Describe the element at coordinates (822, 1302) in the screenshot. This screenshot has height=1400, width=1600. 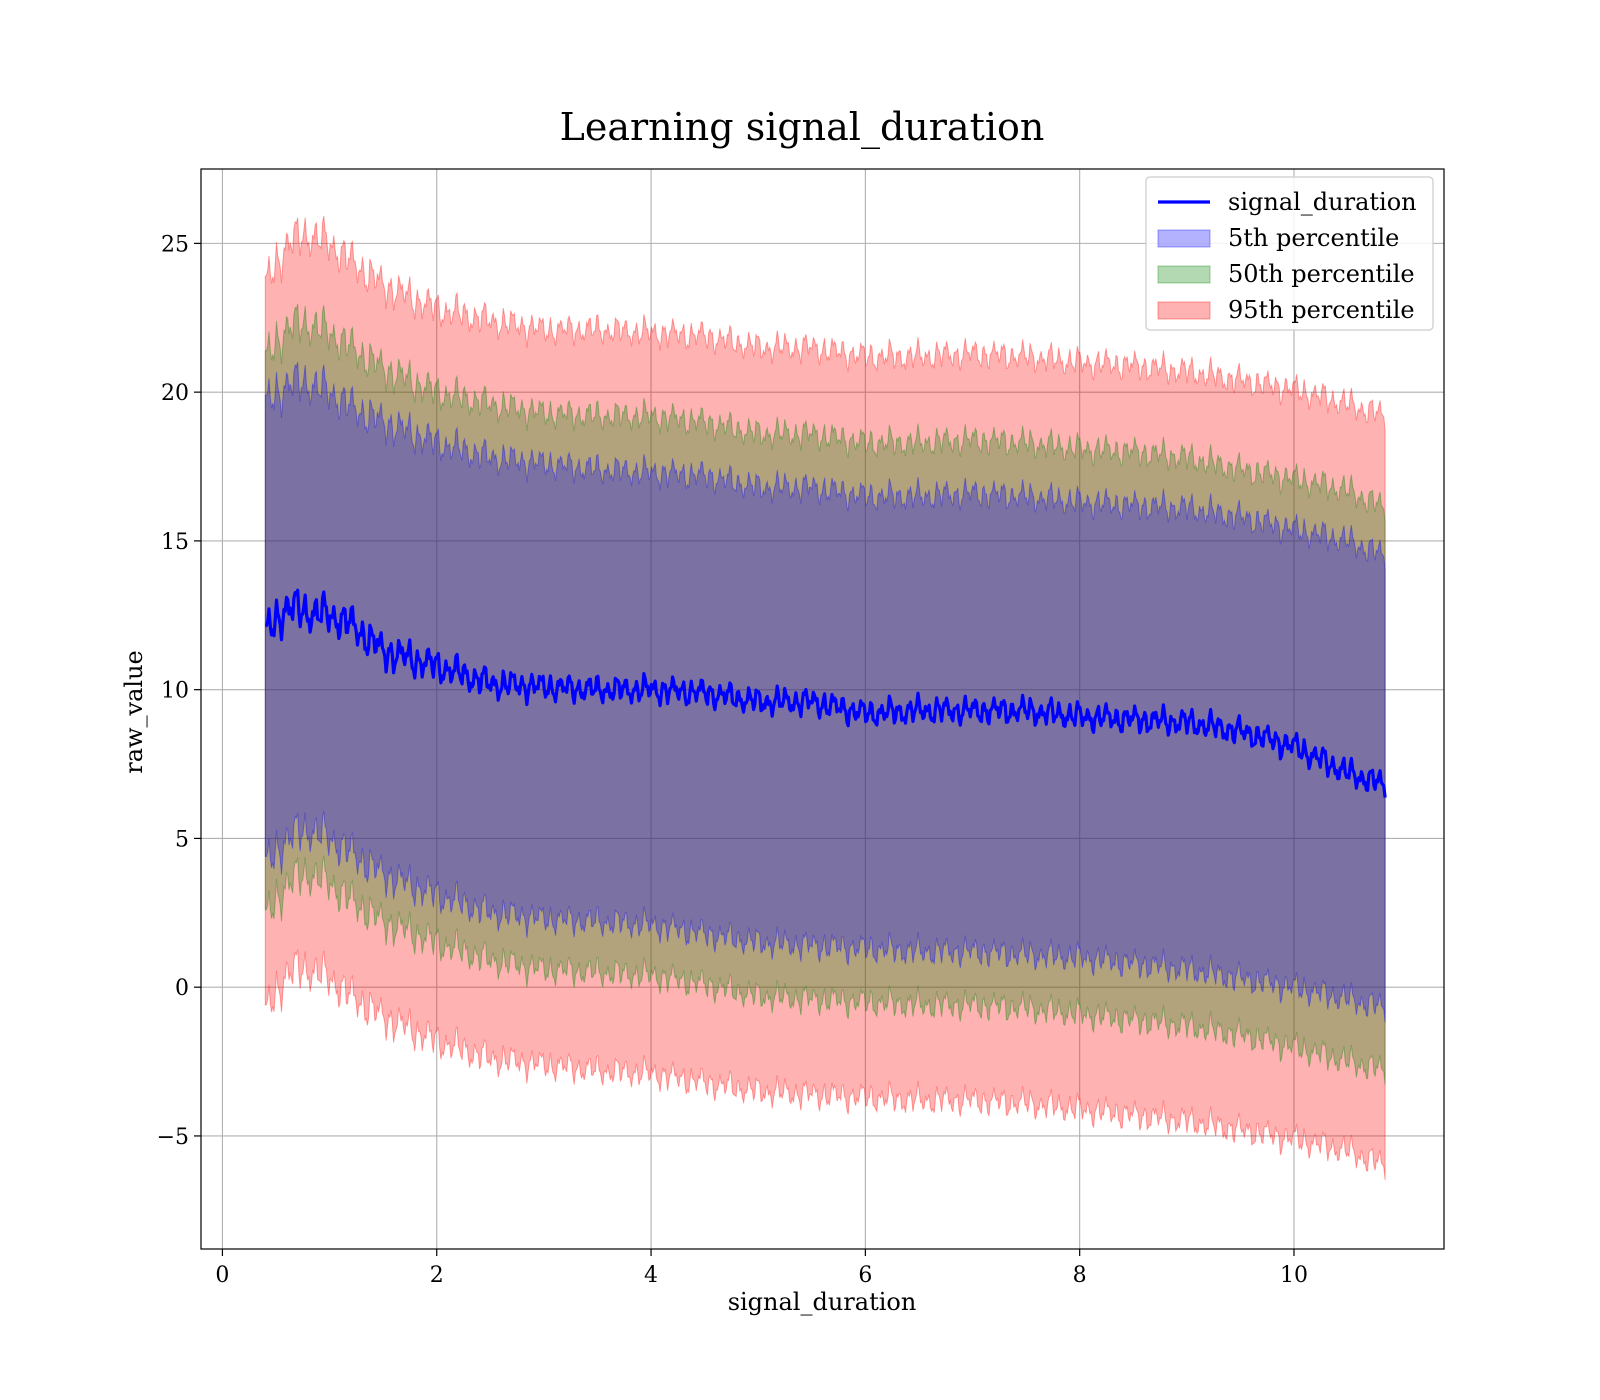
I see `x-axis-label: signal_duration` at that location.